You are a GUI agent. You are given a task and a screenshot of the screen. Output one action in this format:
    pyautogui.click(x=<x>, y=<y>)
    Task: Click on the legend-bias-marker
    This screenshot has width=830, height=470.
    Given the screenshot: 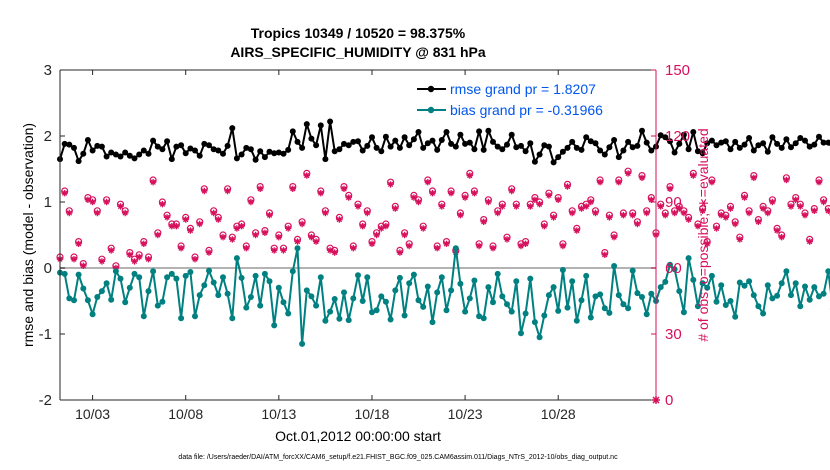 What is the action you would take?
    pyautogui.click(x=431, y=110)
    